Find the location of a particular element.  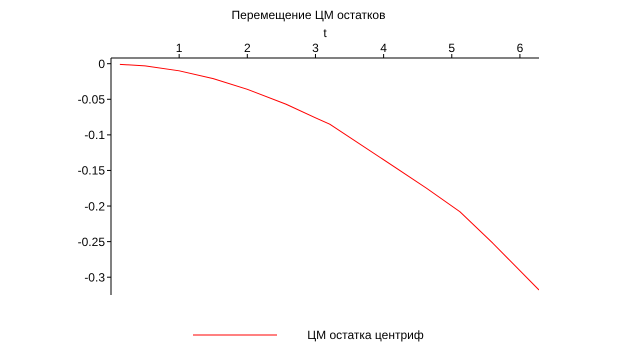

y-tick-label: -0.1 is located at coordinates (95, 135).